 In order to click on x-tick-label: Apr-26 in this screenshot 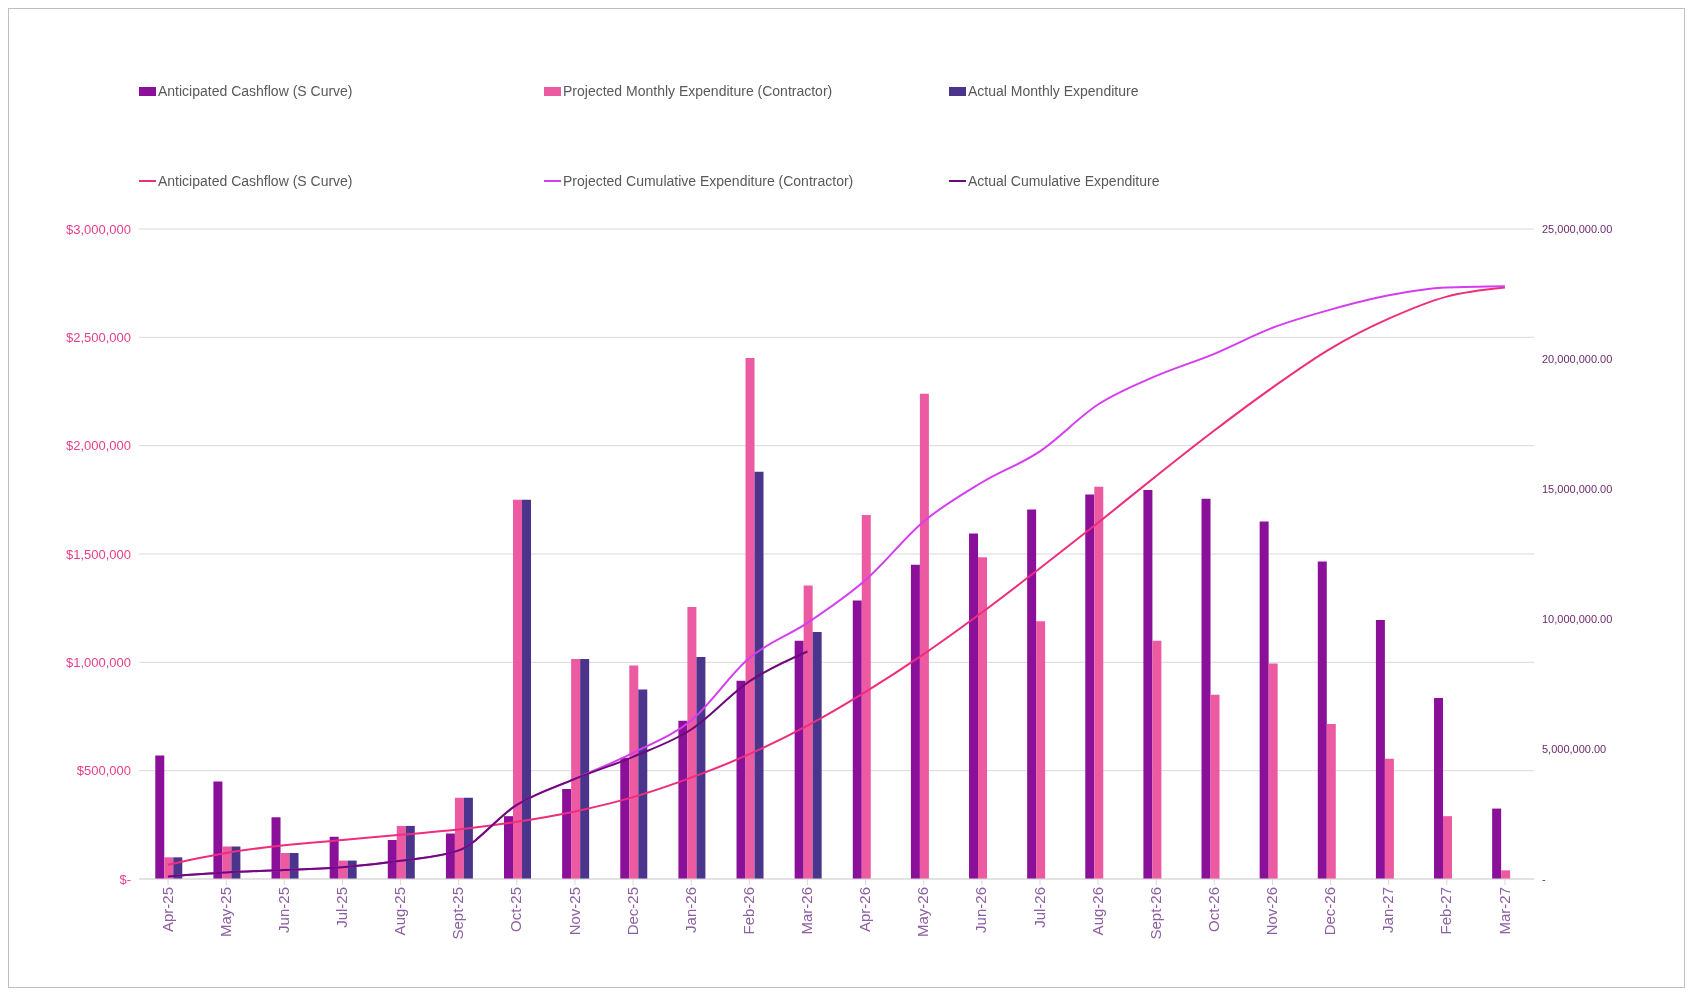, I will do `click(865, 910)`.